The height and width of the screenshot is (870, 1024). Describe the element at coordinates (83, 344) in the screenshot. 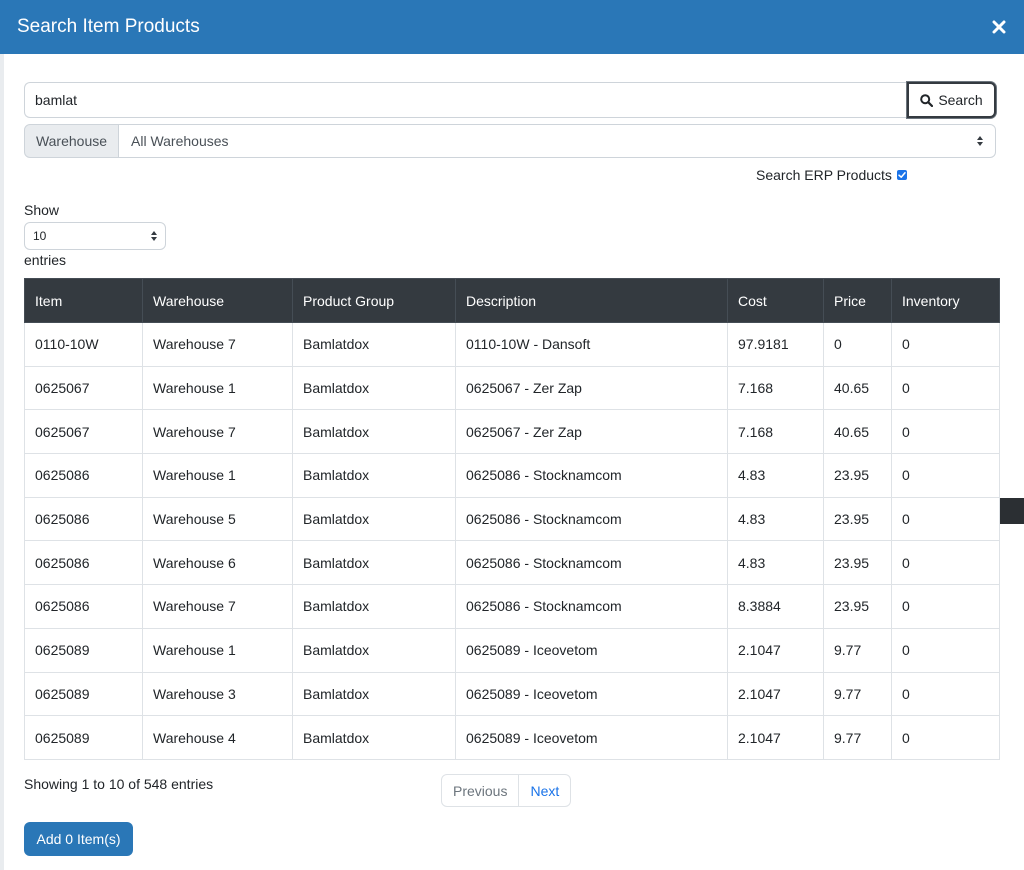

I see `cell-item: 0110-10W` at that location.